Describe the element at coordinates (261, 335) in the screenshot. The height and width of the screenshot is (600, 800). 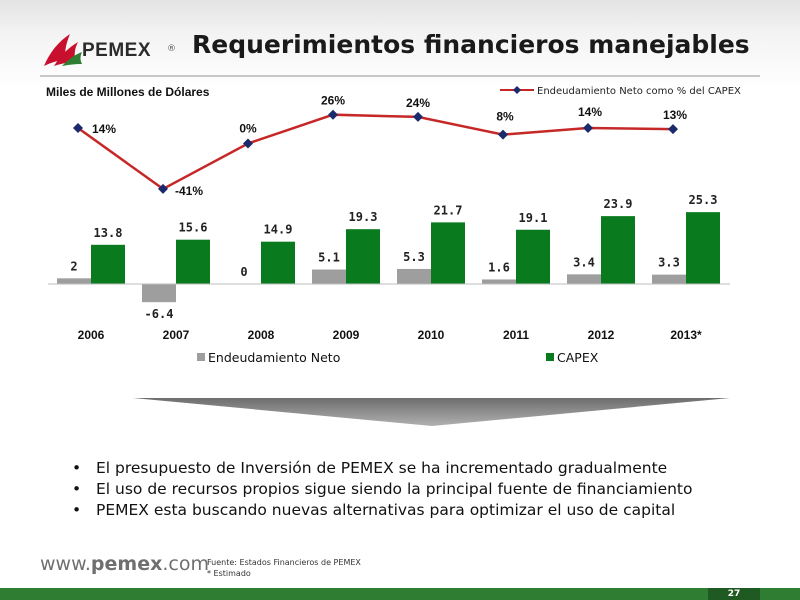
I see `category-label-2: 2008` at that location.